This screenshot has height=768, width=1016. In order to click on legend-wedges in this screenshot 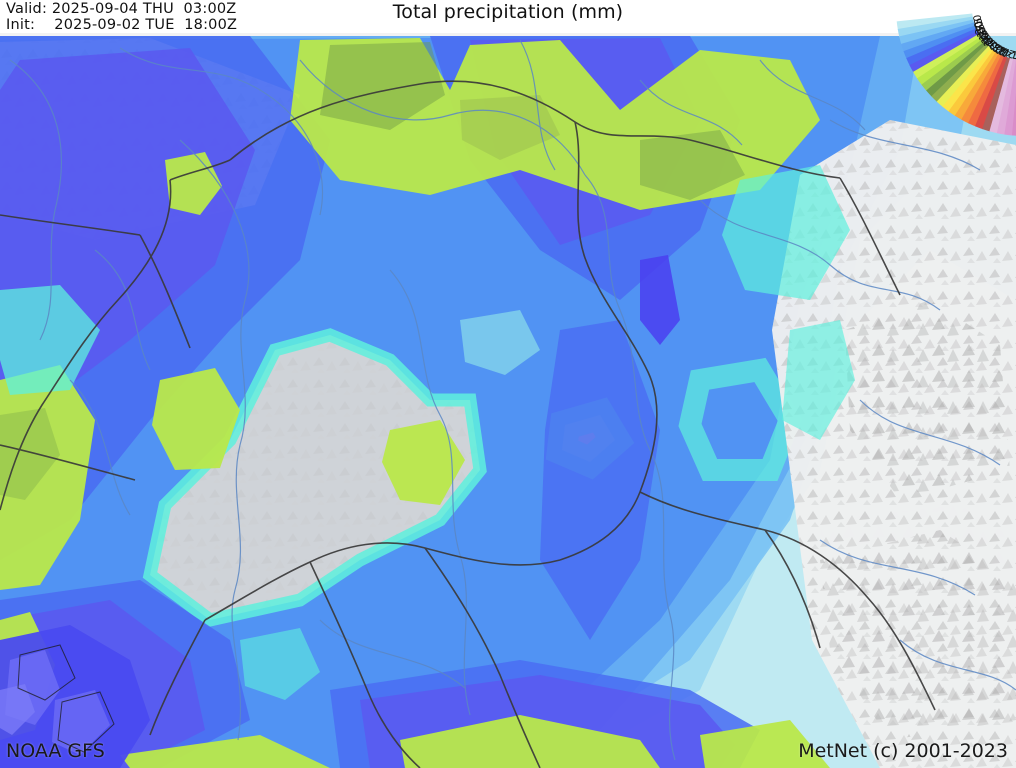, I will do `click(956, 74)`.